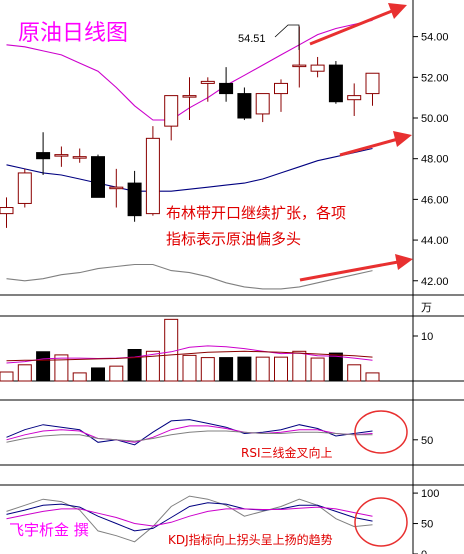 The image size is (464, 554). What do you see at coordinates (358, 24) in the screenshot?
I see `arrow-upper-icon` at bounding box center [358, 24].